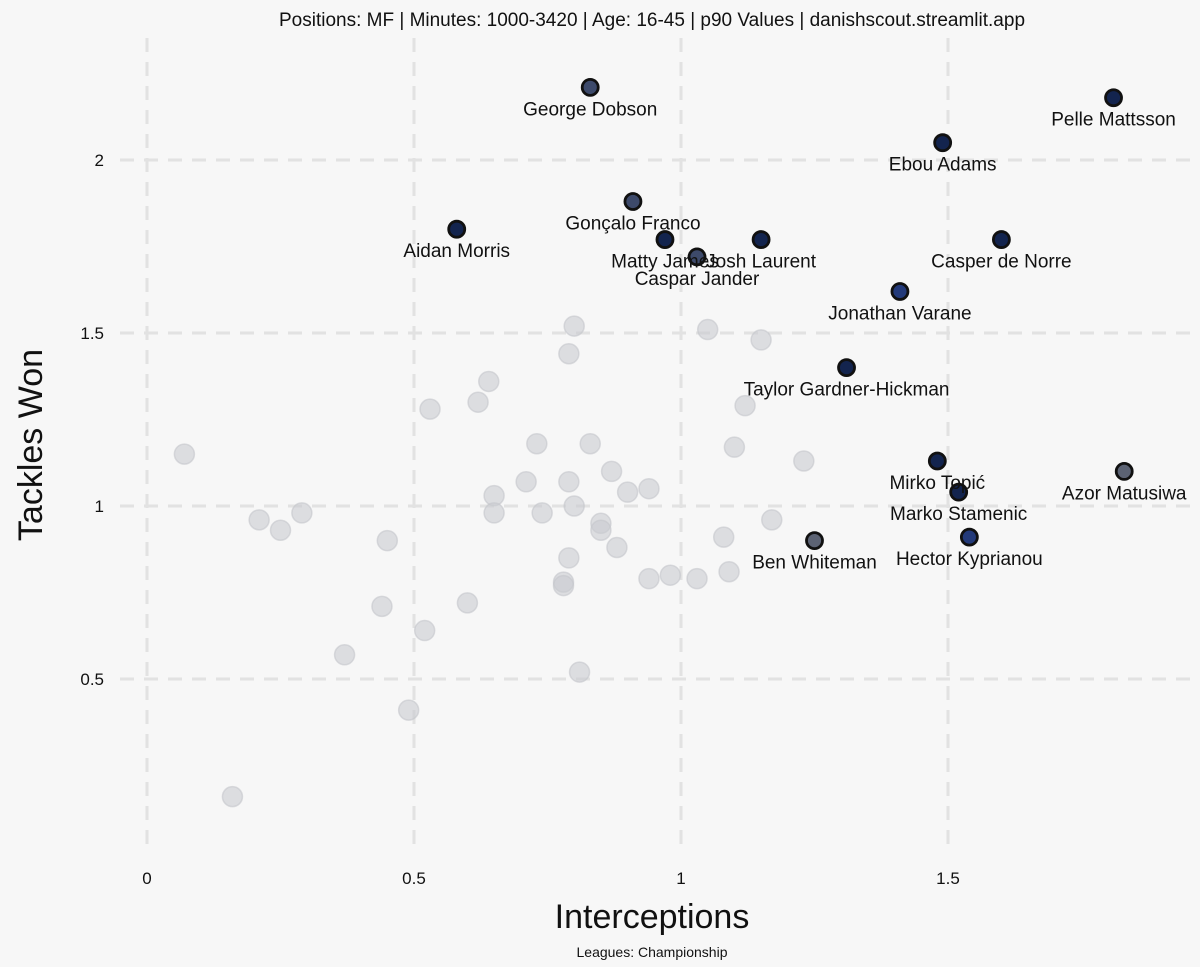  I want to click on player-name-label: Caspar Jander, so click(697, 279).